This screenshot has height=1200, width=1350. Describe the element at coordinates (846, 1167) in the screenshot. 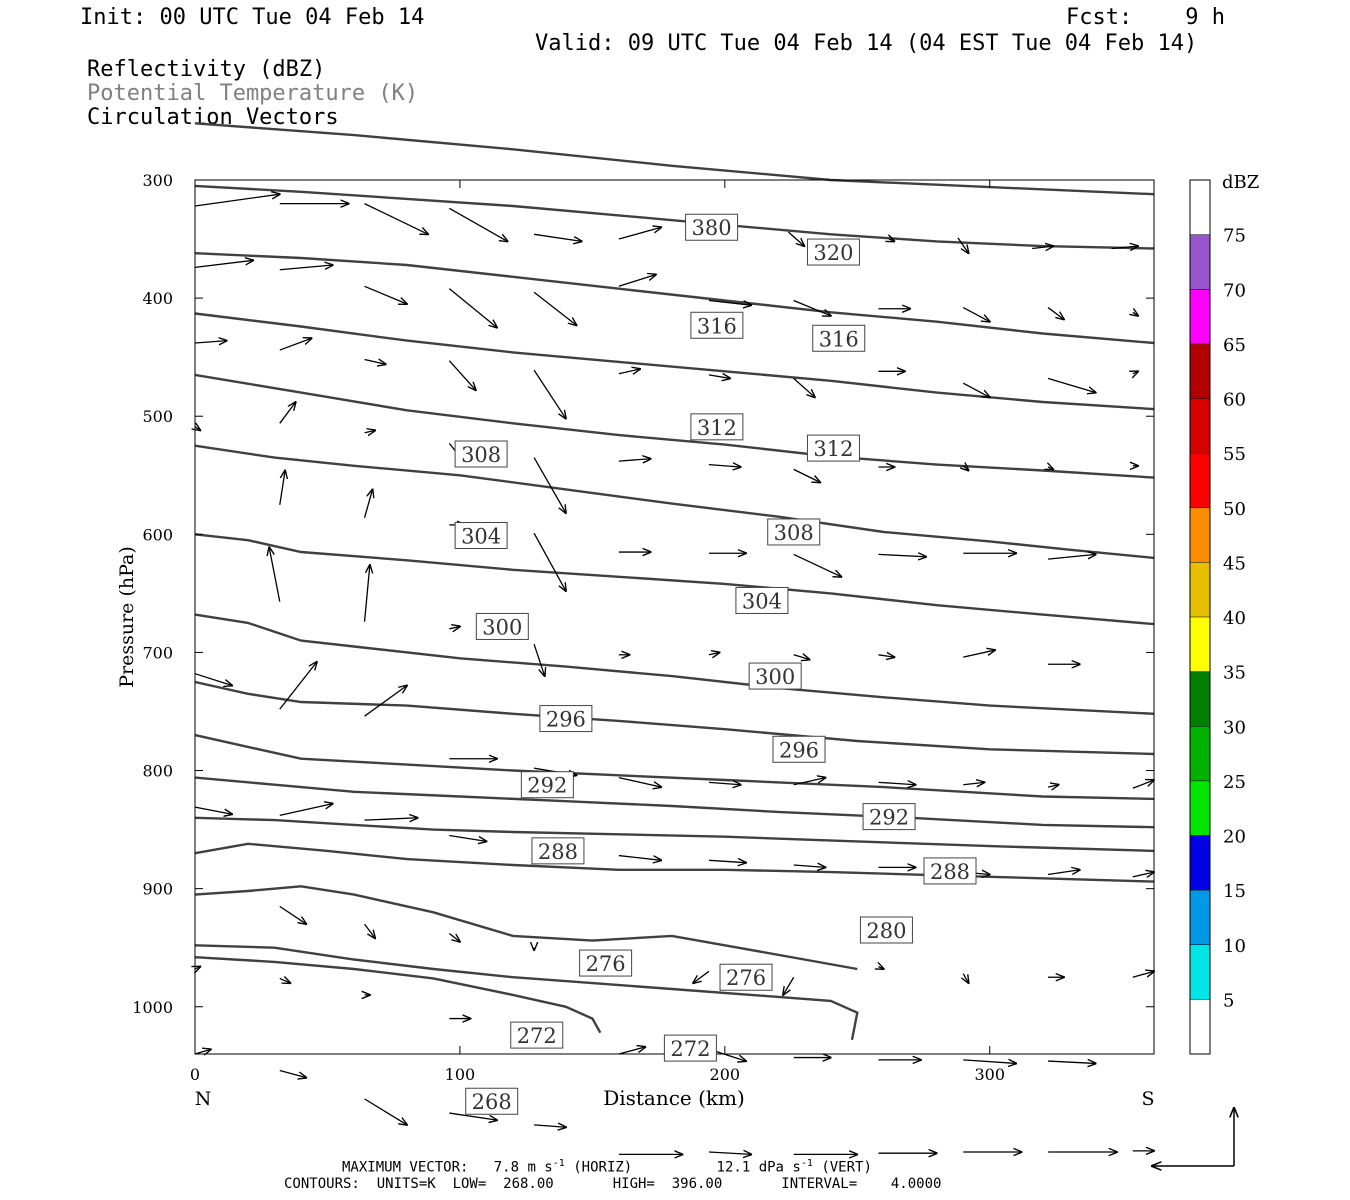

I see `vert-tag: (VERT)` at that location.